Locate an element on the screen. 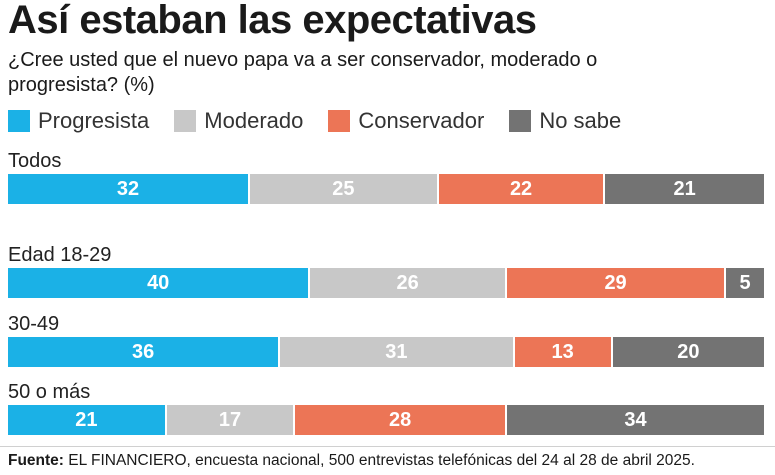 Image resolution: width=775 pixels, height=475 pixels. legend-item-progresista: Progresista is located at coordinates (78, 121).